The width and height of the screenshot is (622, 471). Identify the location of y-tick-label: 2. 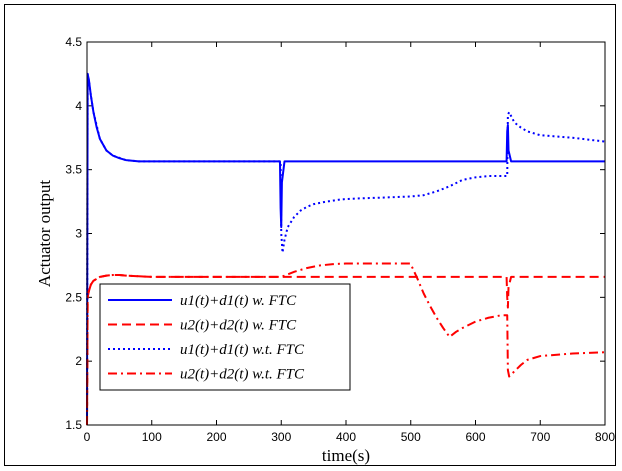
(78, 361).